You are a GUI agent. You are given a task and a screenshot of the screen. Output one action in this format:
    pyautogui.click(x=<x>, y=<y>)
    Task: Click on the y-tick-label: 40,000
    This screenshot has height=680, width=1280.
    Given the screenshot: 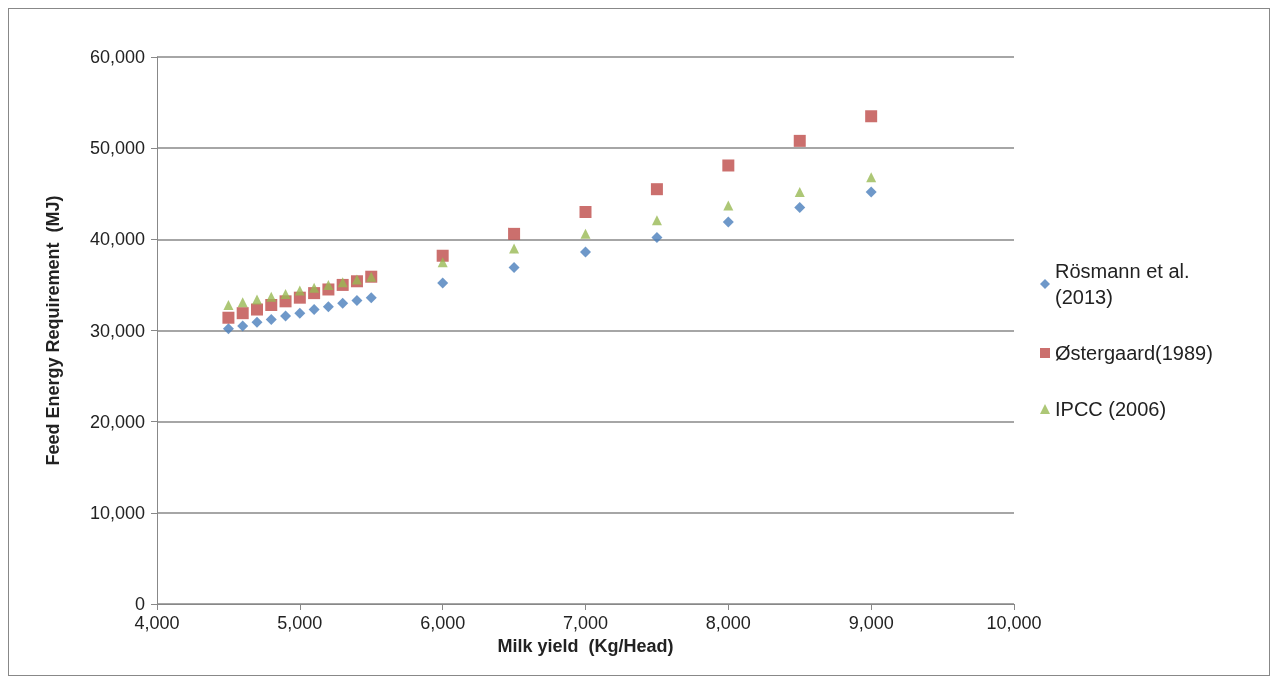 What is the action you would take?
    pyautogui.click(x=117, y=239)
    